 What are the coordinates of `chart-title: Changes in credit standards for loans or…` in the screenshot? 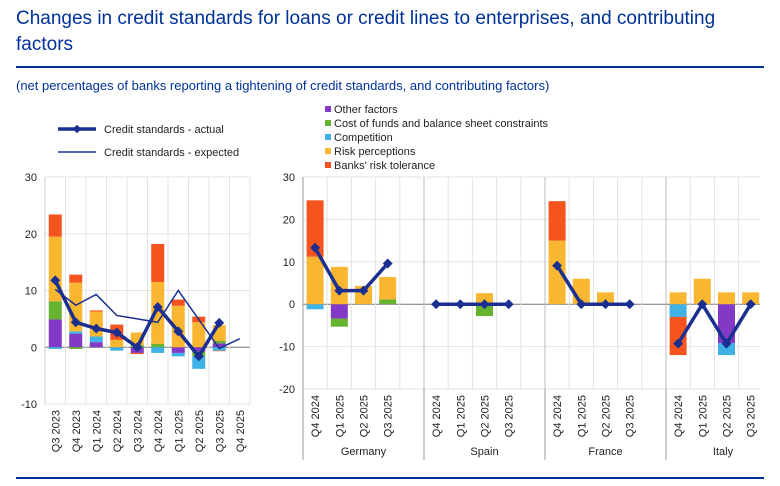 It's located at (366, 31).